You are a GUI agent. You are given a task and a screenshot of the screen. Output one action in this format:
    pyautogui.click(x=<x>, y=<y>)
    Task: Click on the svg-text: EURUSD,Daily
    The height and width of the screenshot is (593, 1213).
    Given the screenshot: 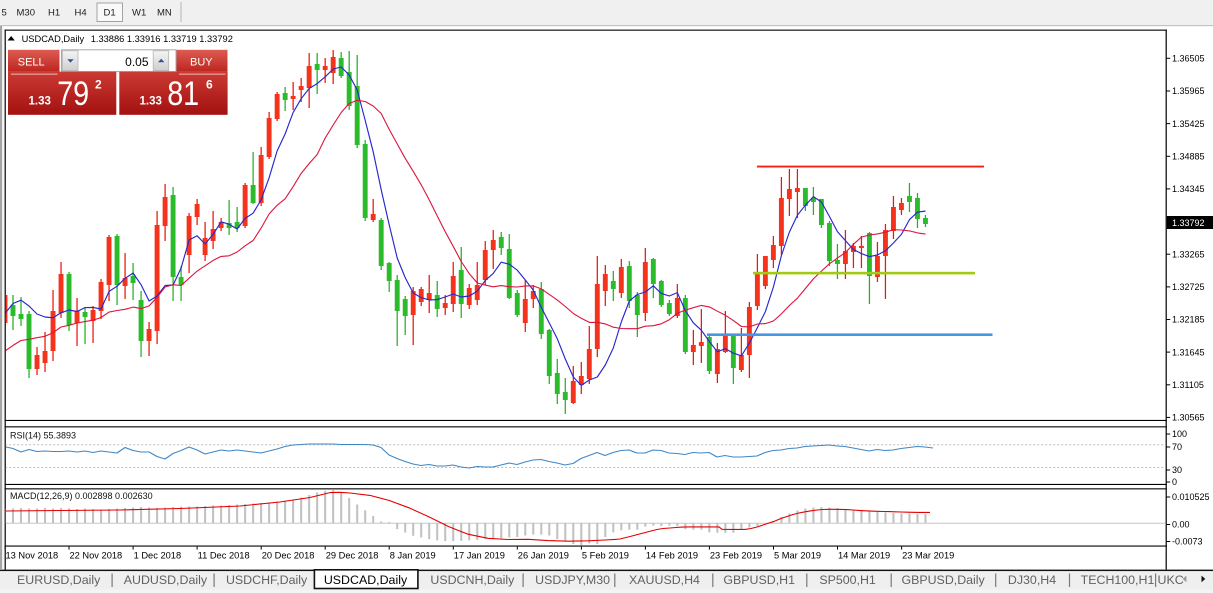 What is the action you would take?
    pyautogui.click(x=59, y=580)
    